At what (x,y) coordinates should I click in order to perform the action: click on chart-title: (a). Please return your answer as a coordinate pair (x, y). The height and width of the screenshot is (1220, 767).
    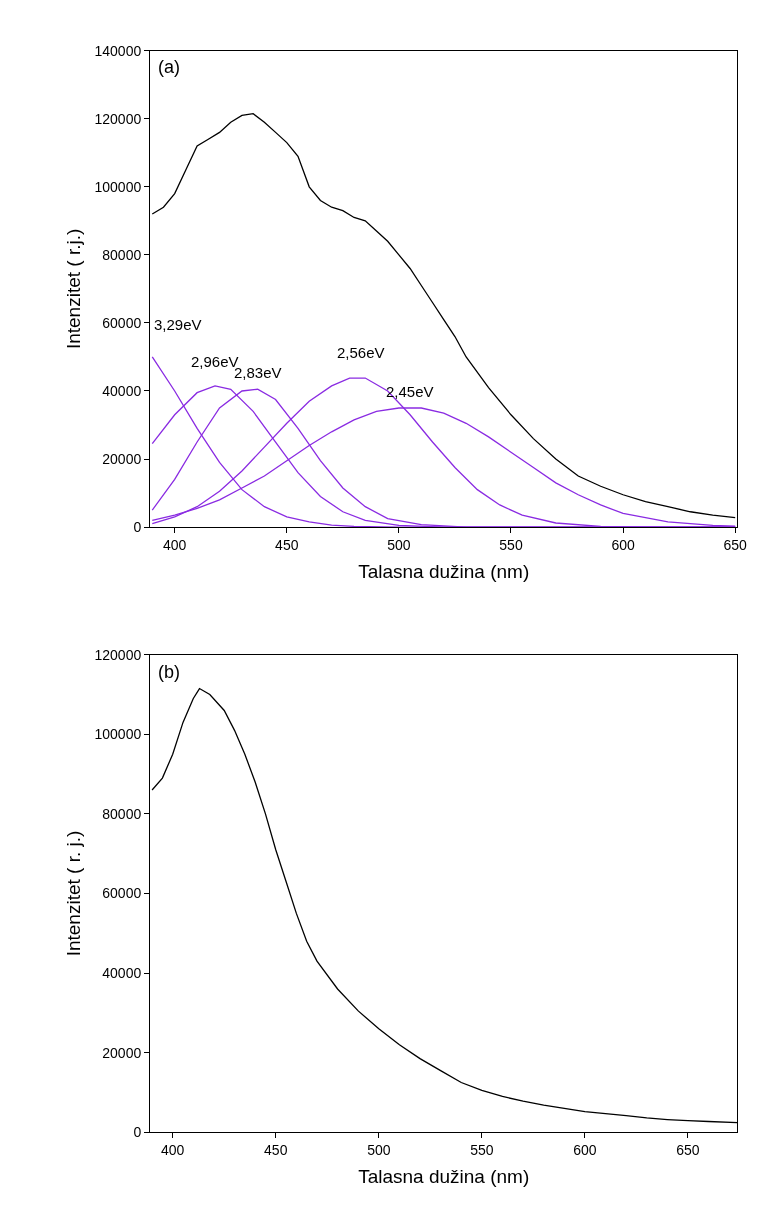
    Looking at the image, I should click on (169, 67).